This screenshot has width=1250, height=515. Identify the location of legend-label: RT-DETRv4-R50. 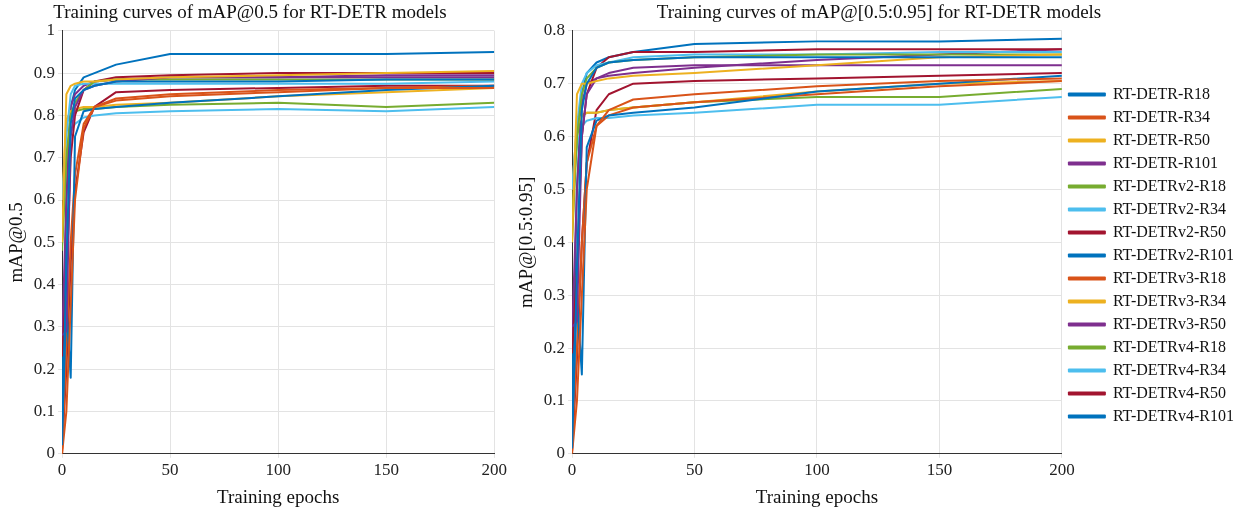
(1169, 392).